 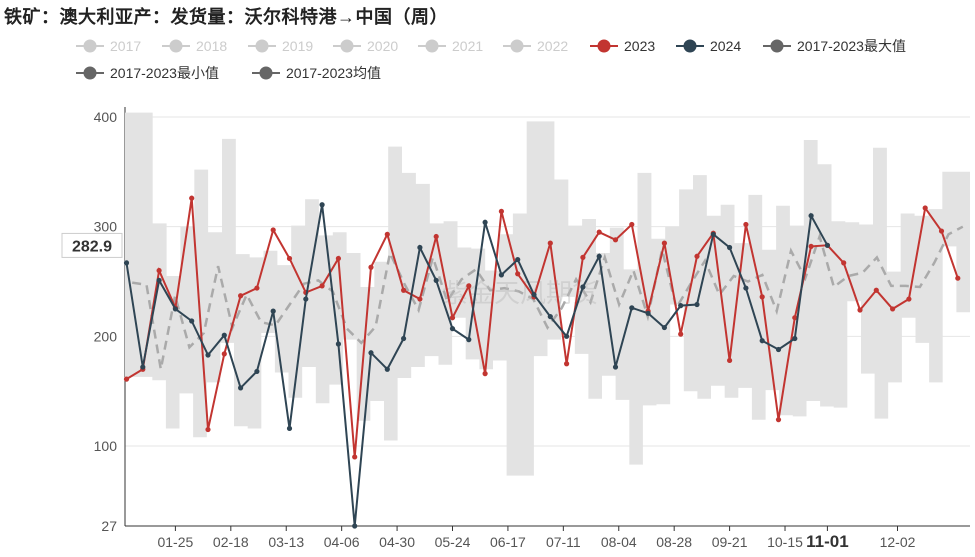 What do you see at coordinates (147, 73) in the screenshot?
I see `legend-item-2017-2023最小值: 2017-2023最小值` at bounding box center [147, 73].